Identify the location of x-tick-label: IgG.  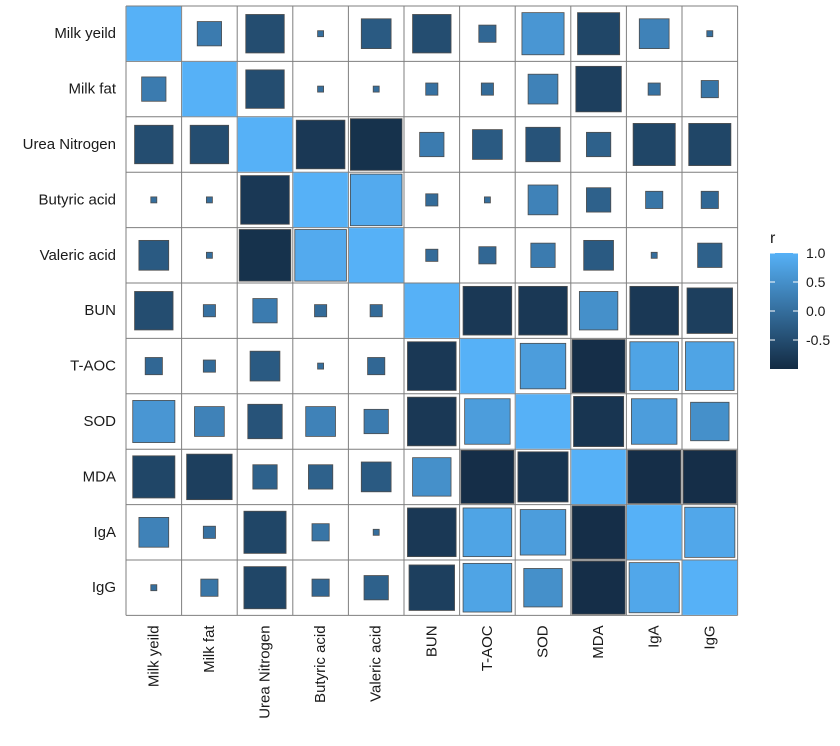
(709, 637).